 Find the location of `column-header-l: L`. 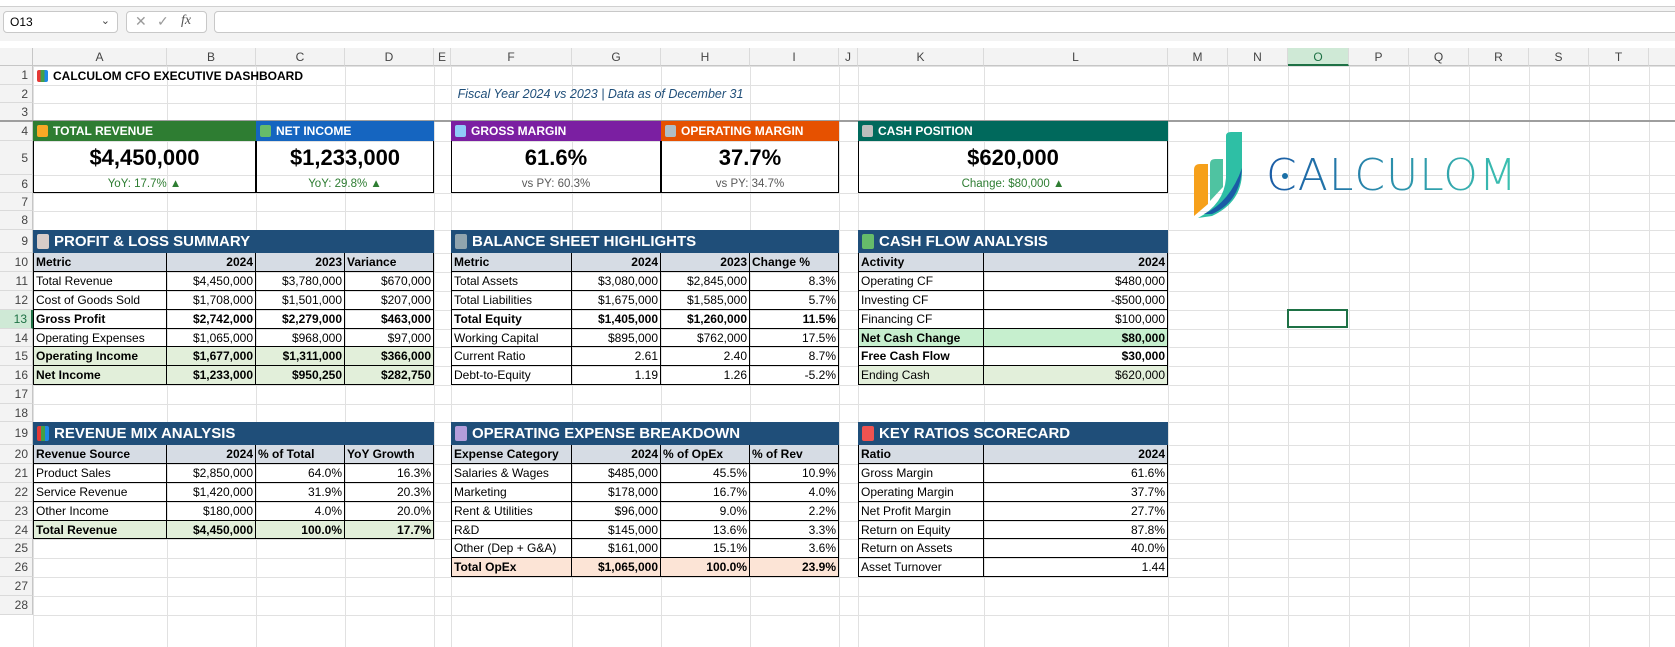

column-header-l: L is located at coordinates (1076, 57).